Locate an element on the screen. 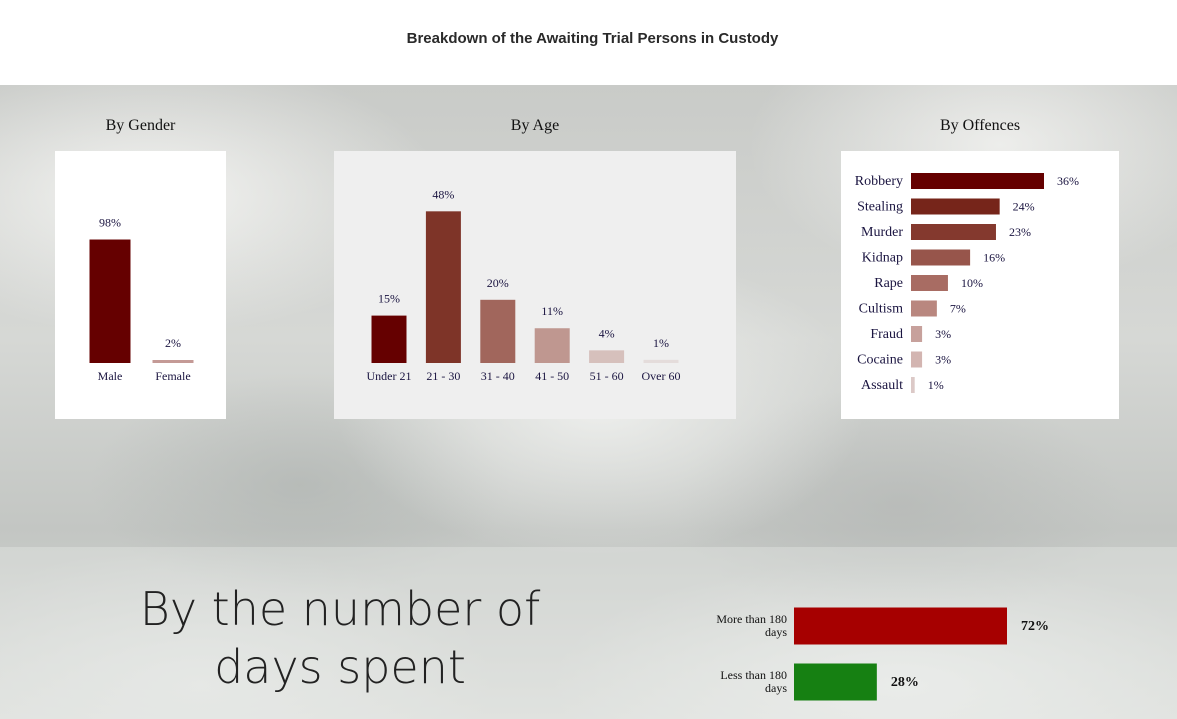  age-category-label: 51 - 60 is located at coordinates (607, 376).